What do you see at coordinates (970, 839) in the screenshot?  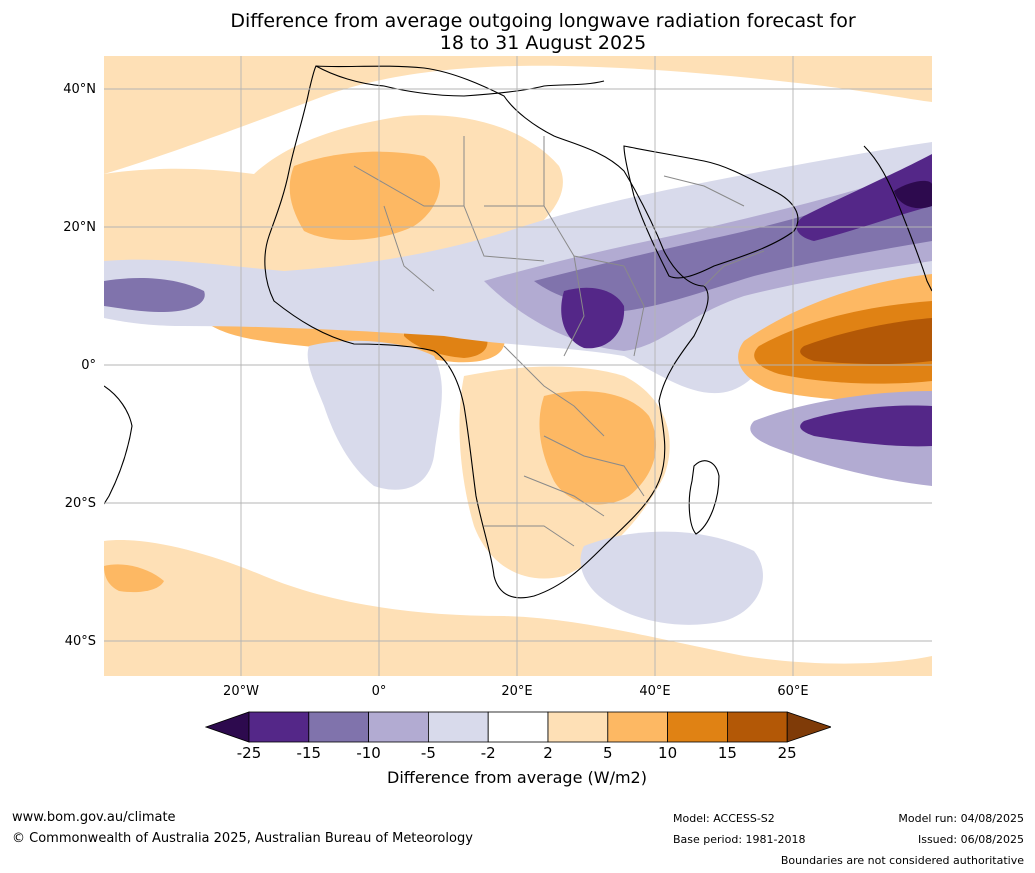 I see `footer-issued: Issued: 06/08/2025` at bounding box center [970, 839].